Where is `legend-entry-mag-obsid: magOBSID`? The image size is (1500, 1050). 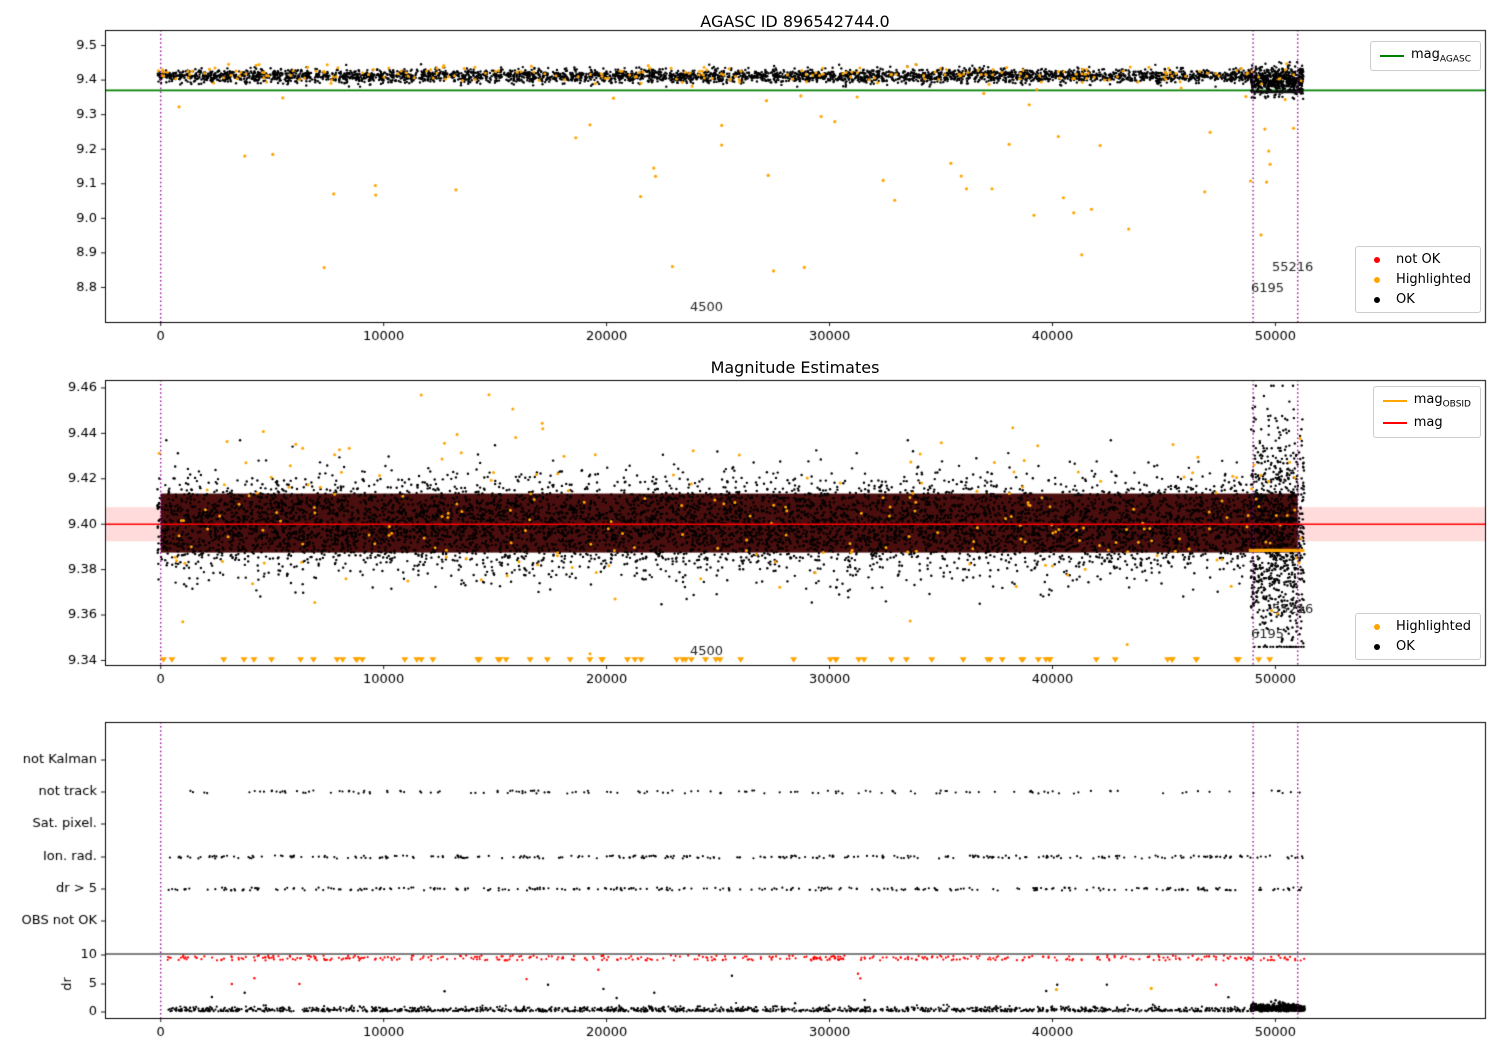 legend-entry-mag-obsid: magOBSID is located at coordinates (1426, 401).